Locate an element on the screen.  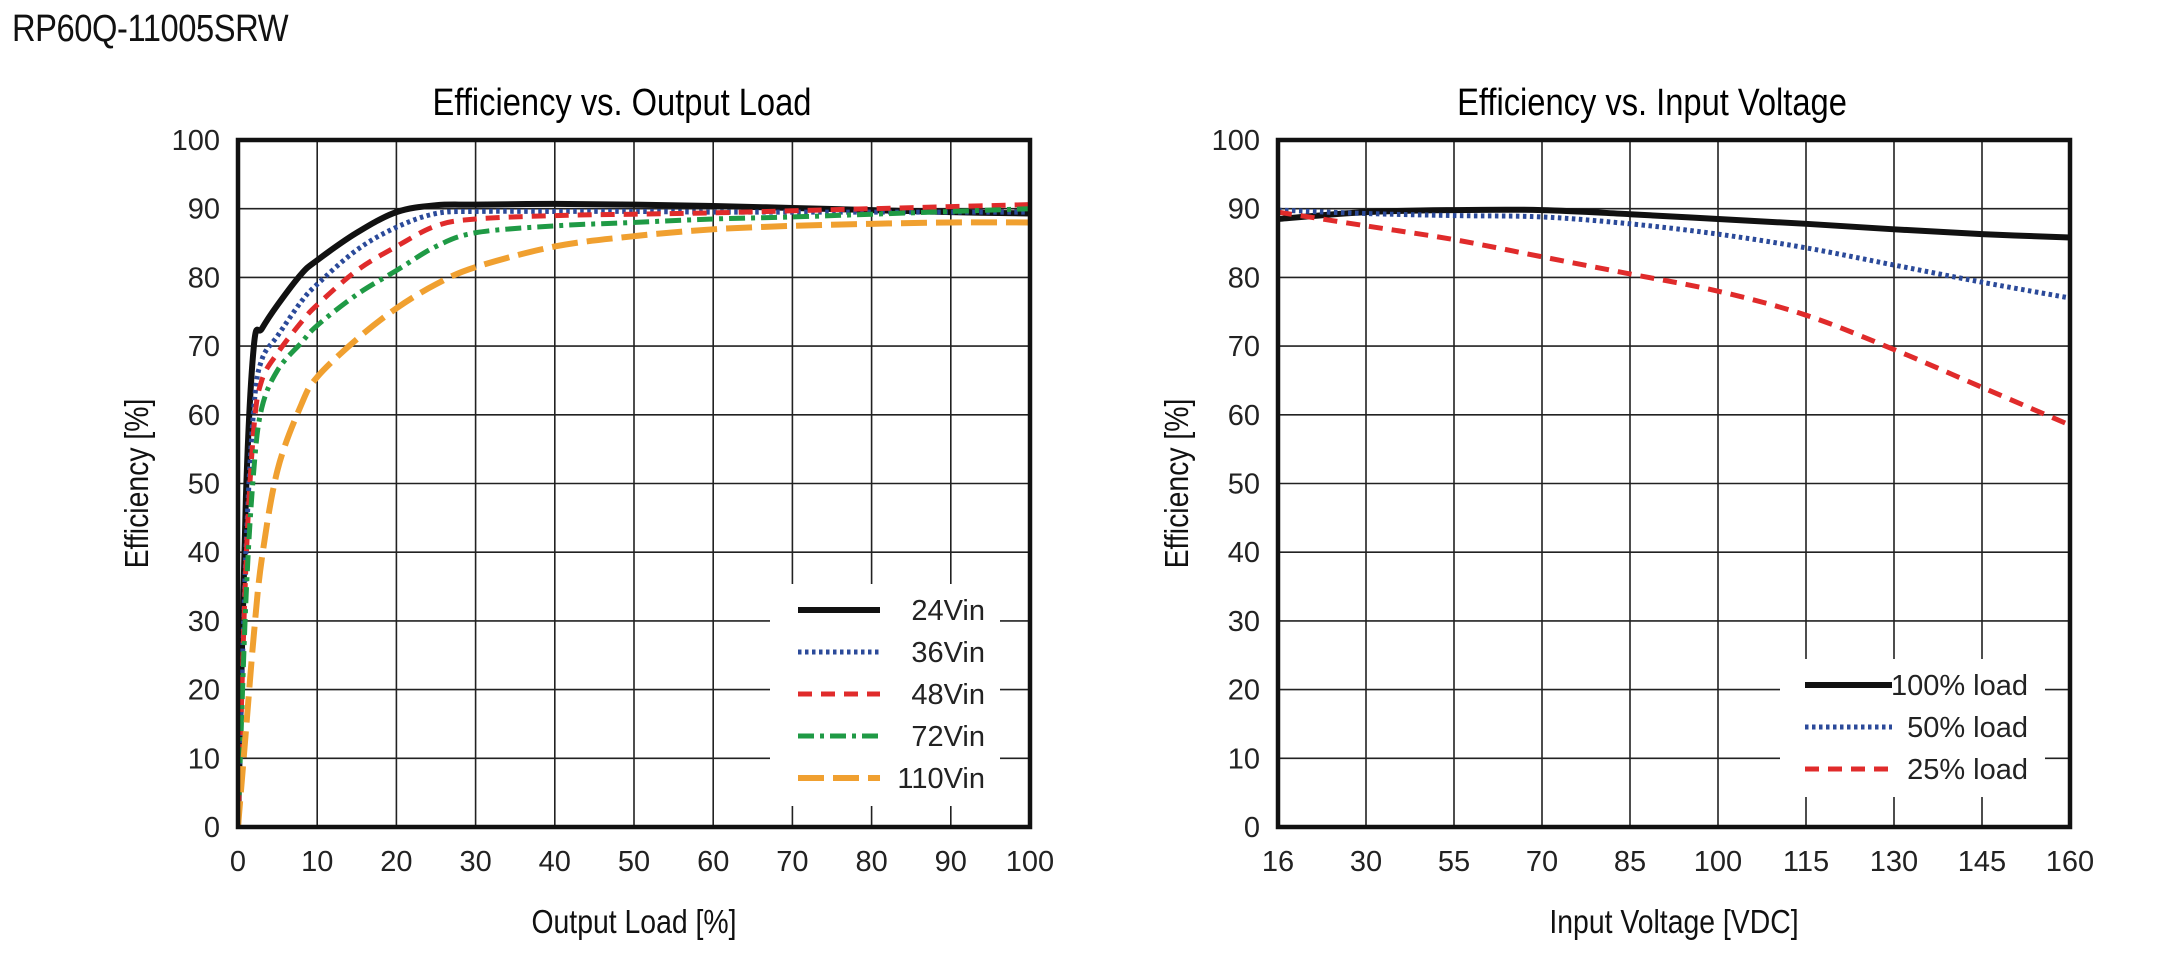
legend: 100% load 50% load 25% load is located at coordinates (1912, 728).